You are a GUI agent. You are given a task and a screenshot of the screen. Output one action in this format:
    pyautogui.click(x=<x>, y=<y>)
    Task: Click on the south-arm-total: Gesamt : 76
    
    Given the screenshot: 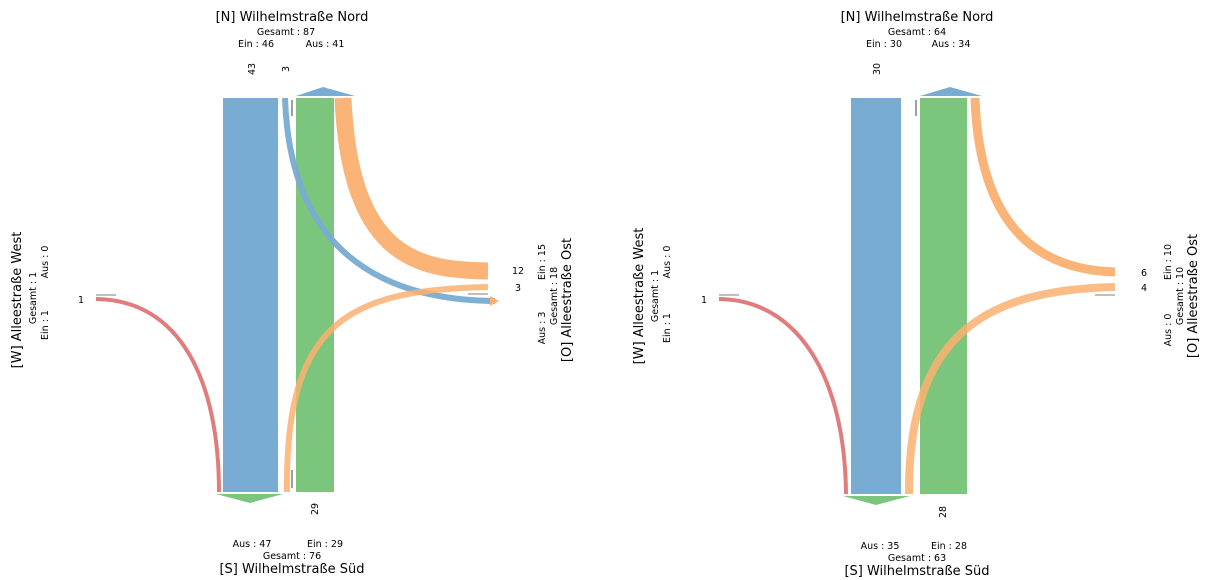 What is the action you would take?
    pyautogui.click(x=292, y=556)
    